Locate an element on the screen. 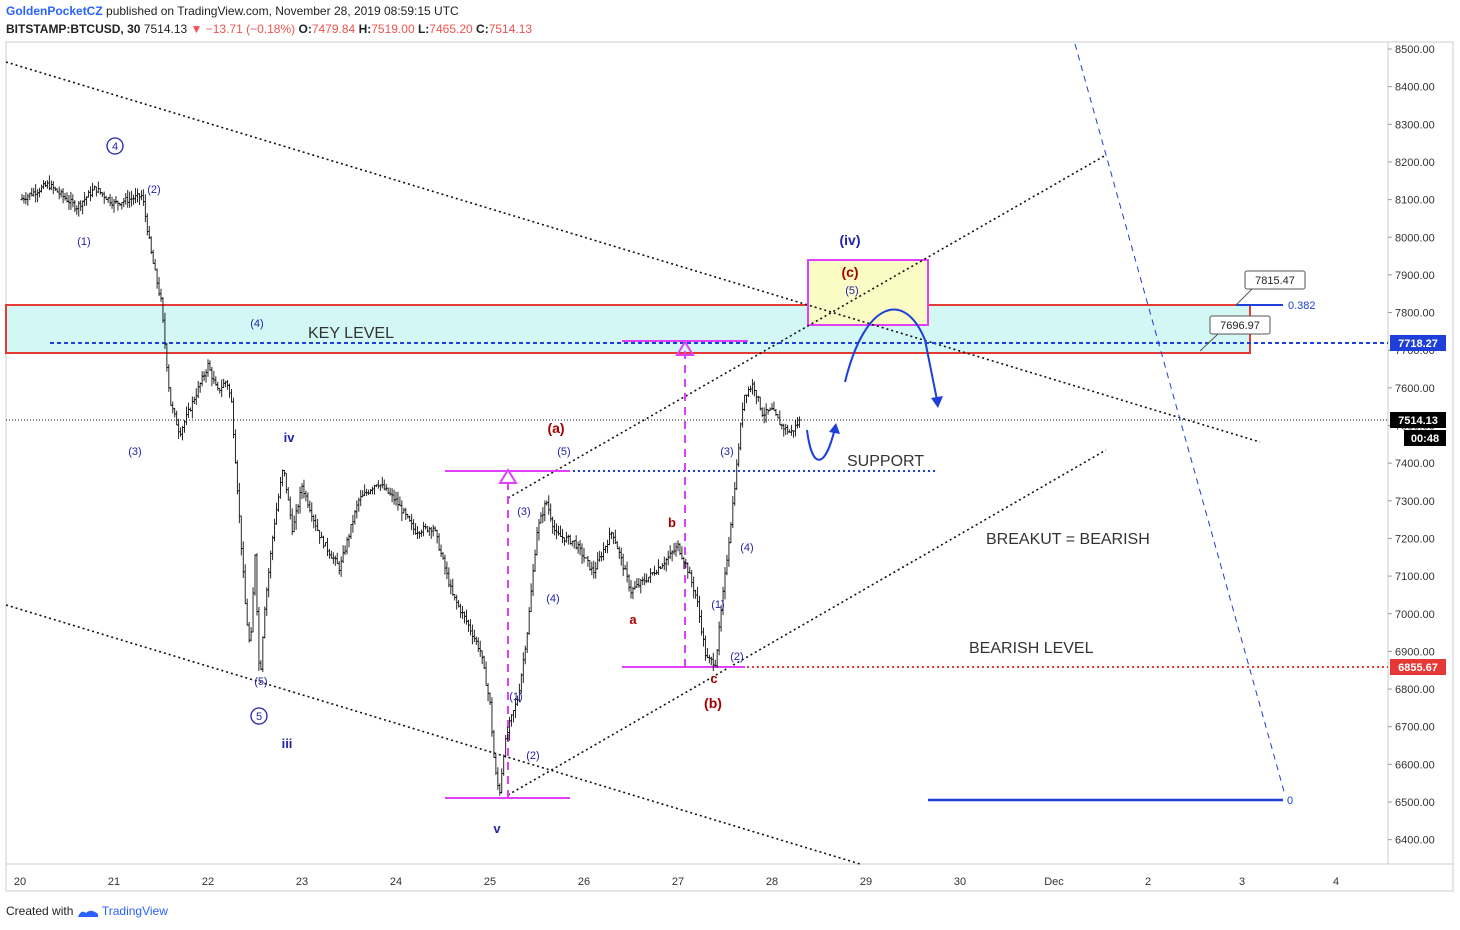  price-tag-bearish: 6855.67 is located at coordinates (1418, 667).